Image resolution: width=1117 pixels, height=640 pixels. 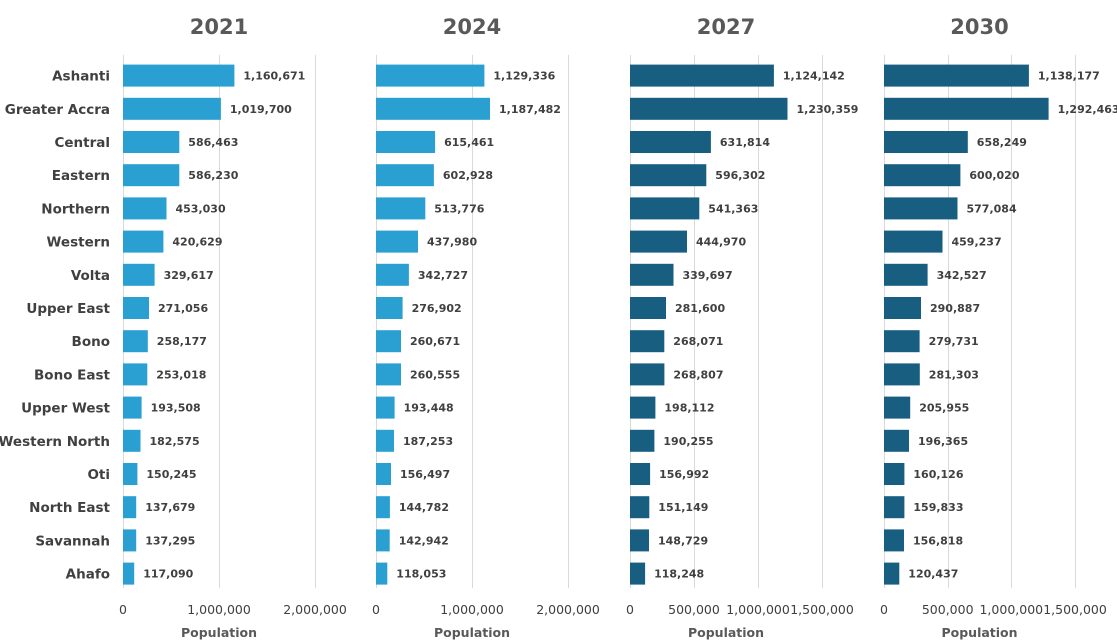 I want to click on data-label: 193,448, so click(x=429, y=408).